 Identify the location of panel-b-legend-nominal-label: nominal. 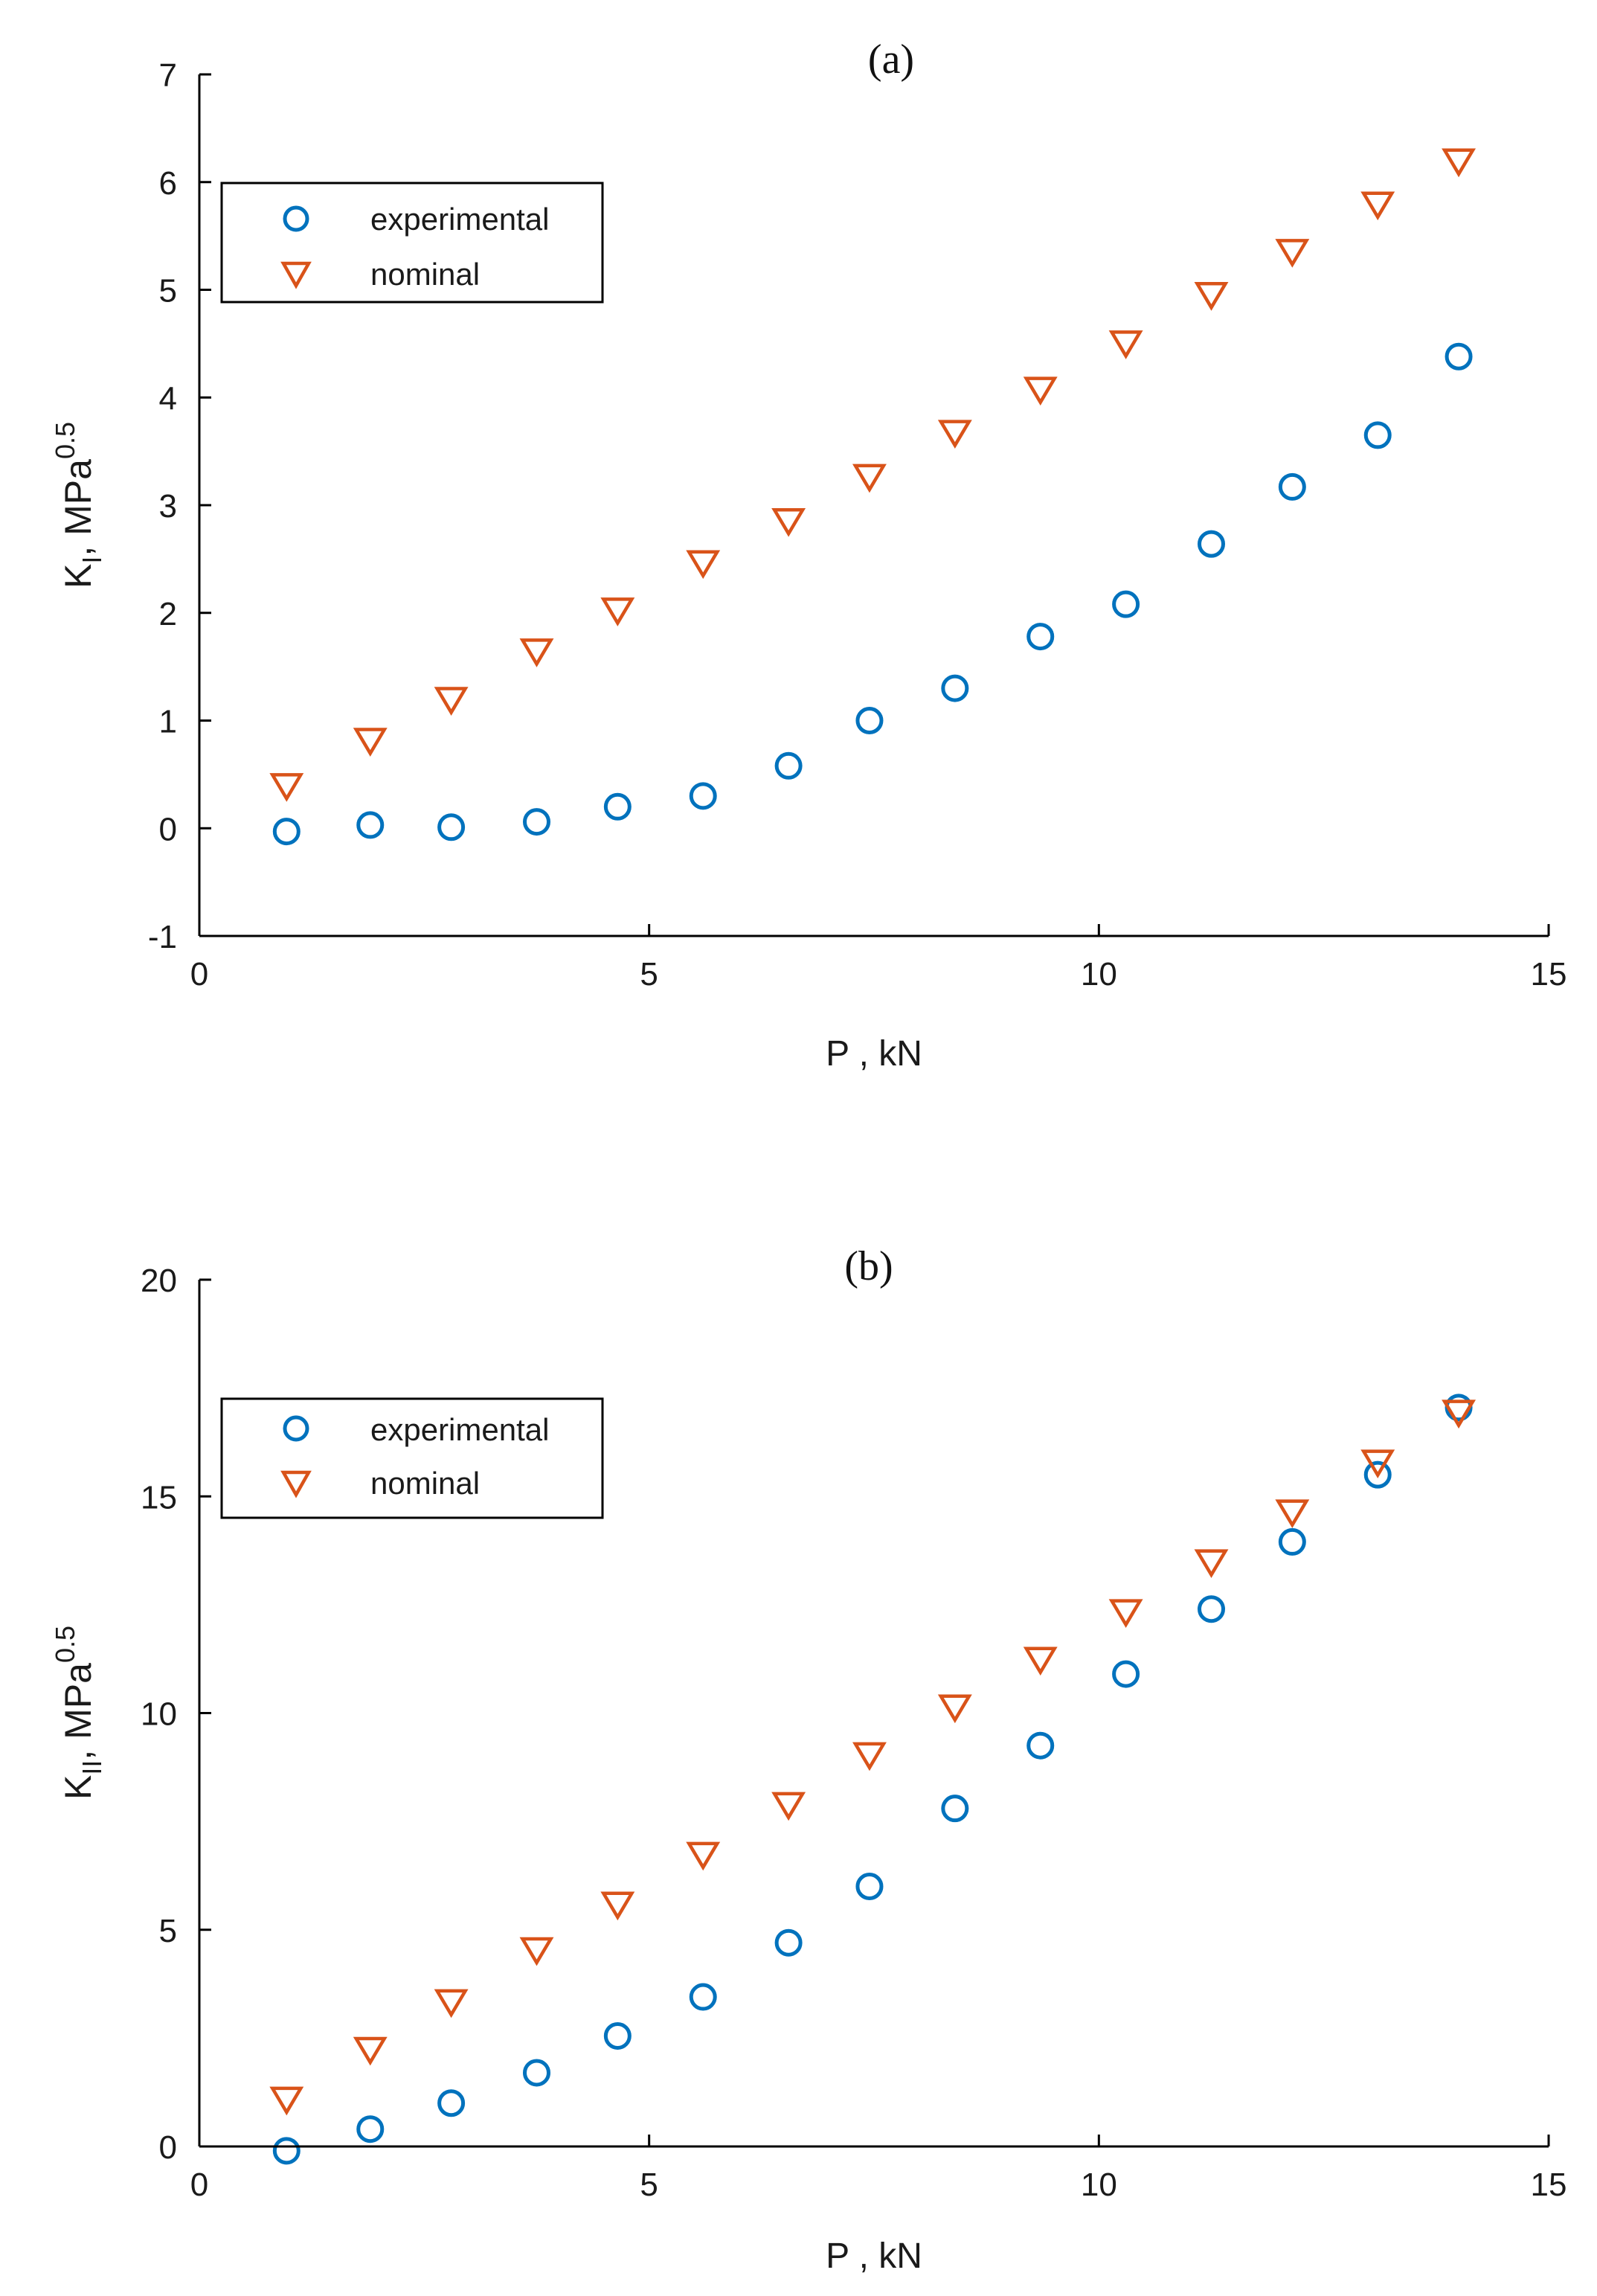
(425, 1483).